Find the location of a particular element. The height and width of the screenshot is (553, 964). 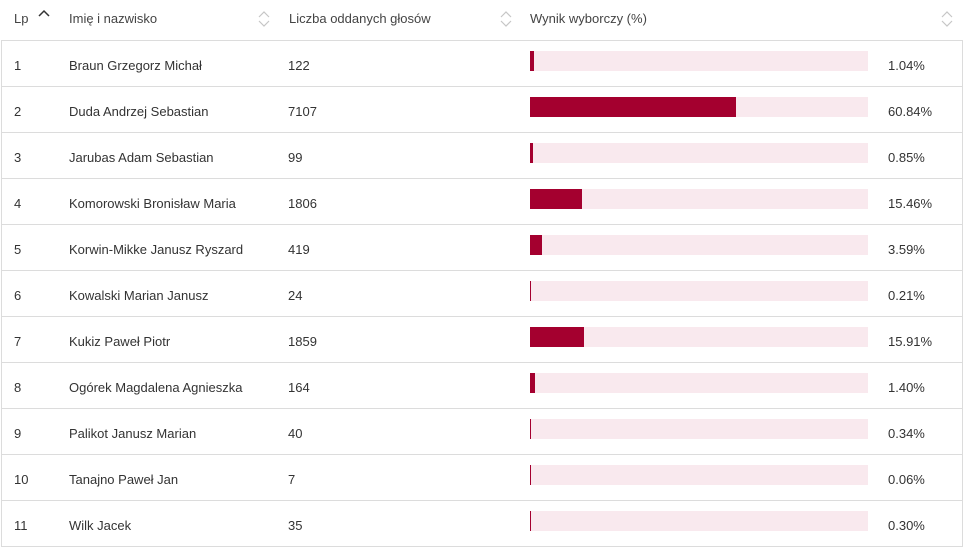

row-result-percent: 0.30% is located at coordinates (906, 525).